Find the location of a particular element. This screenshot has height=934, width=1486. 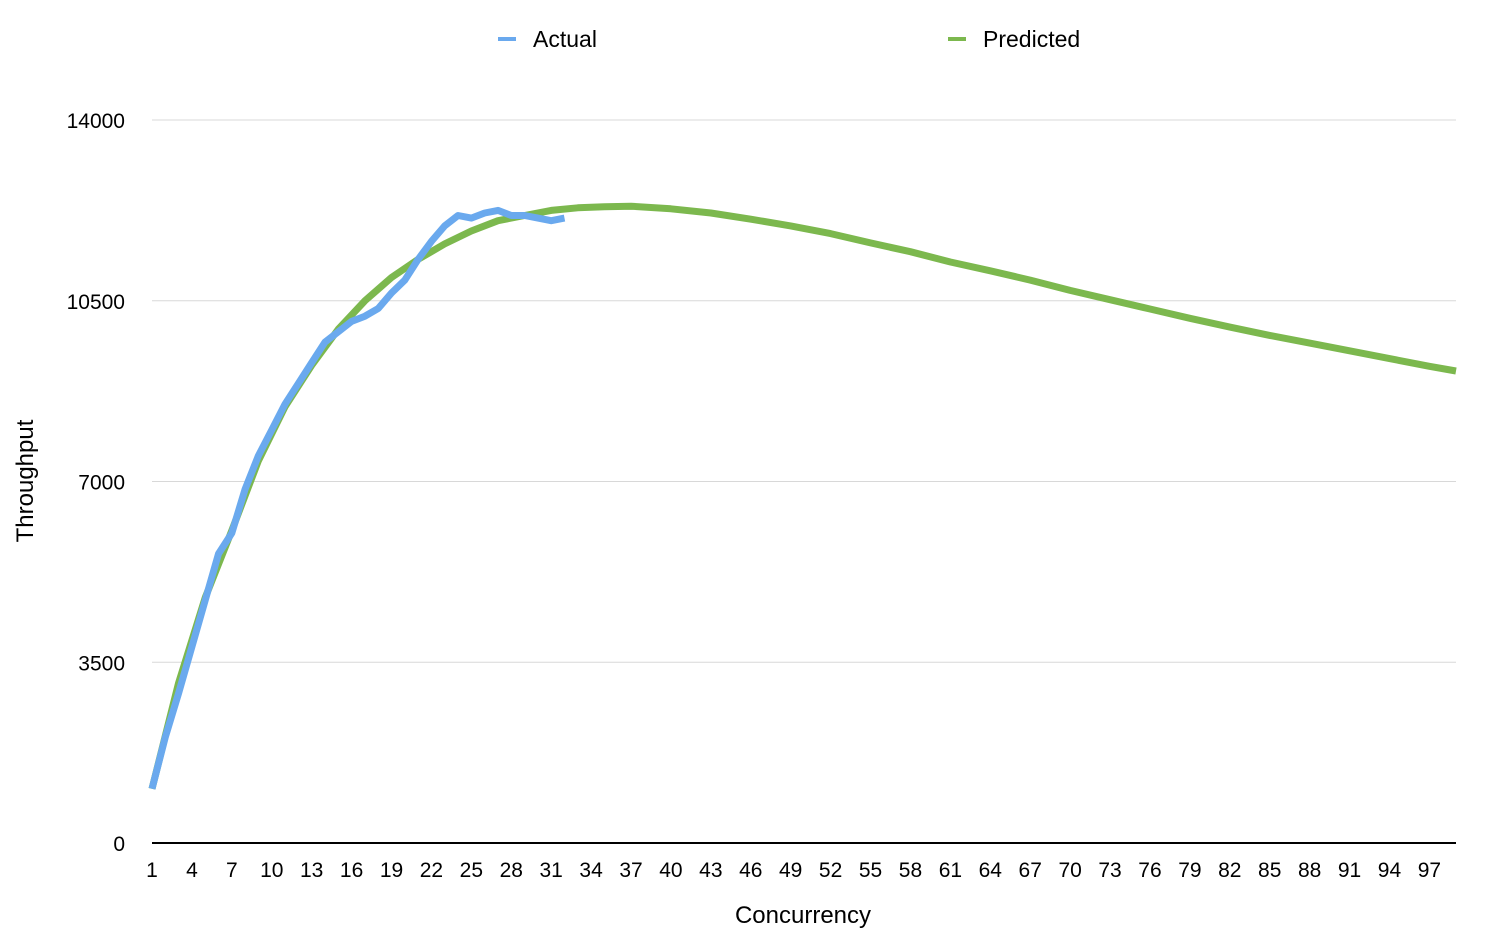

legend-item-predicted: Predicted is located at coordinates (1014, 39).